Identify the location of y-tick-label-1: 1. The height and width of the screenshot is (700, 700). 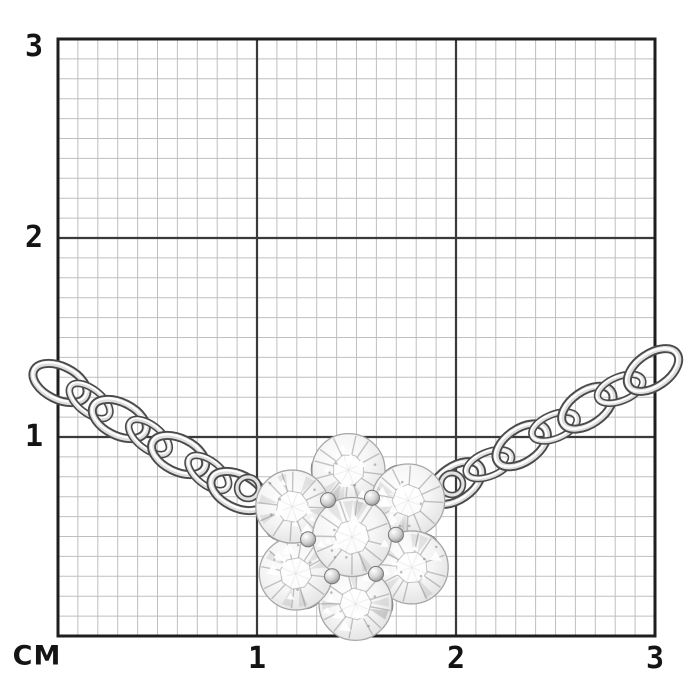
(34, 436).